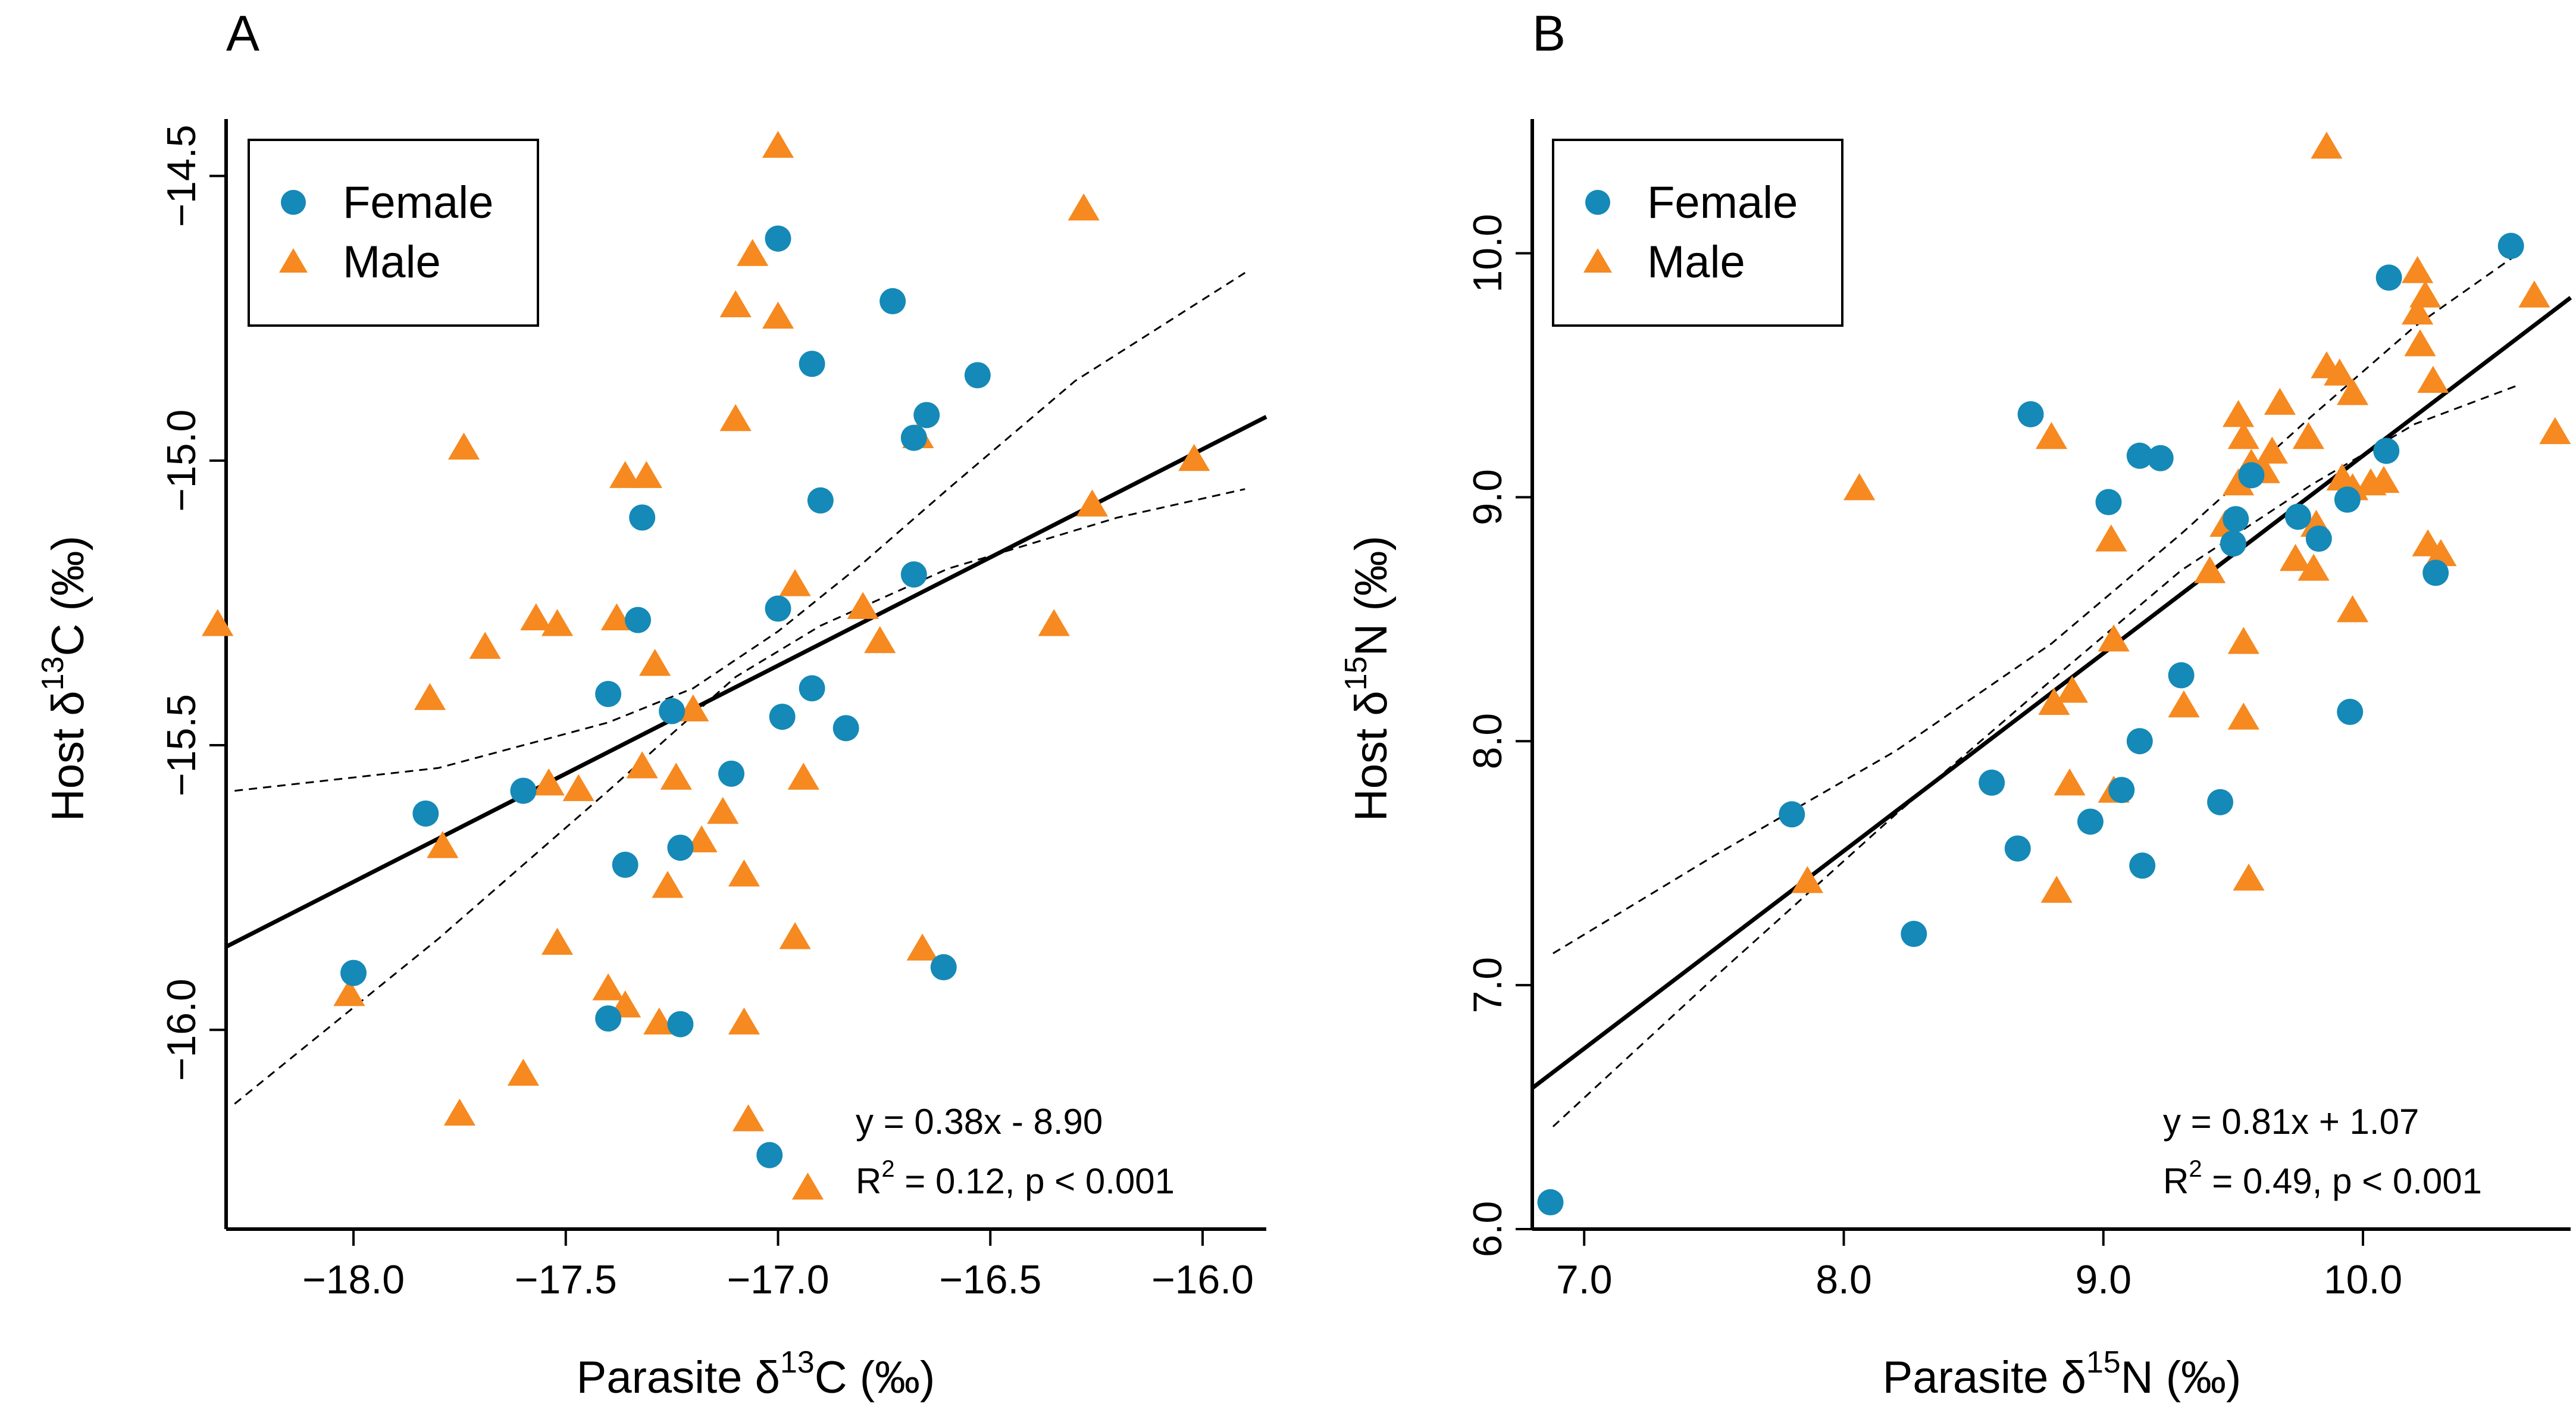  Describe the element at coordinates (1202, 1279) in the screenshot. I see `x-tick-label: −16.0` at that location.